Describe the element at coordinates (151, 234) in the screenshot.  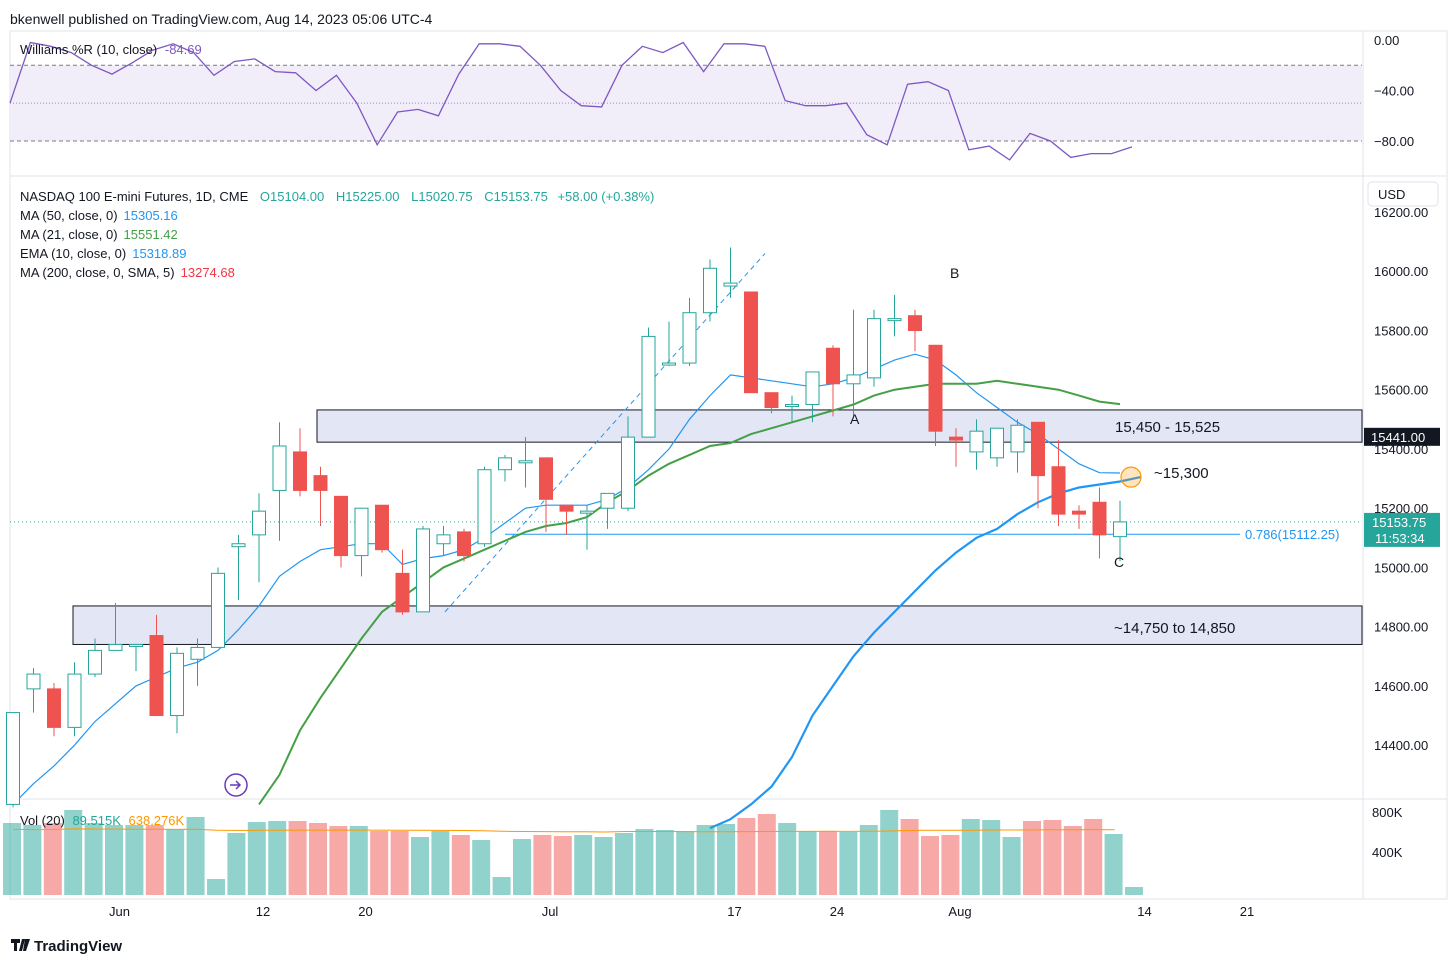
I see `indicator-value: 15551.42` at that location.